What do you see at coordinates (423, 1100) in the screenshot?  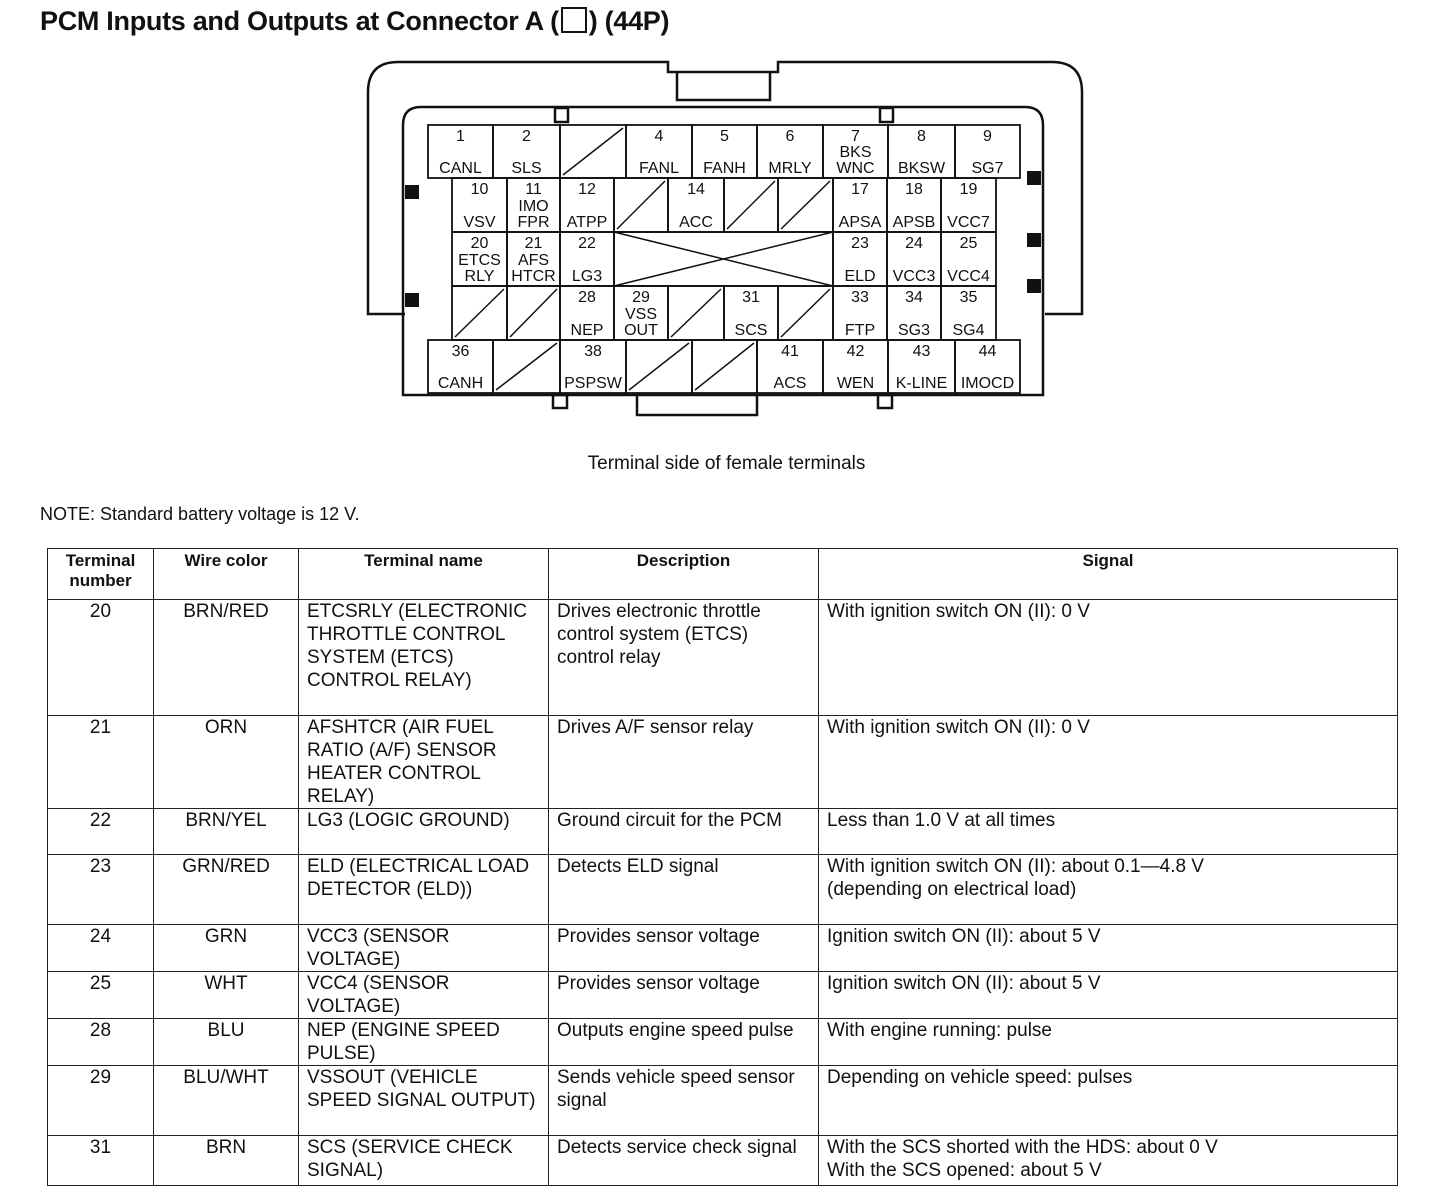 I see `table-cell: VSSOUT (VEHICLE SPEED SIGNAL OUTPUT)` at bounding box center [423, 1100].